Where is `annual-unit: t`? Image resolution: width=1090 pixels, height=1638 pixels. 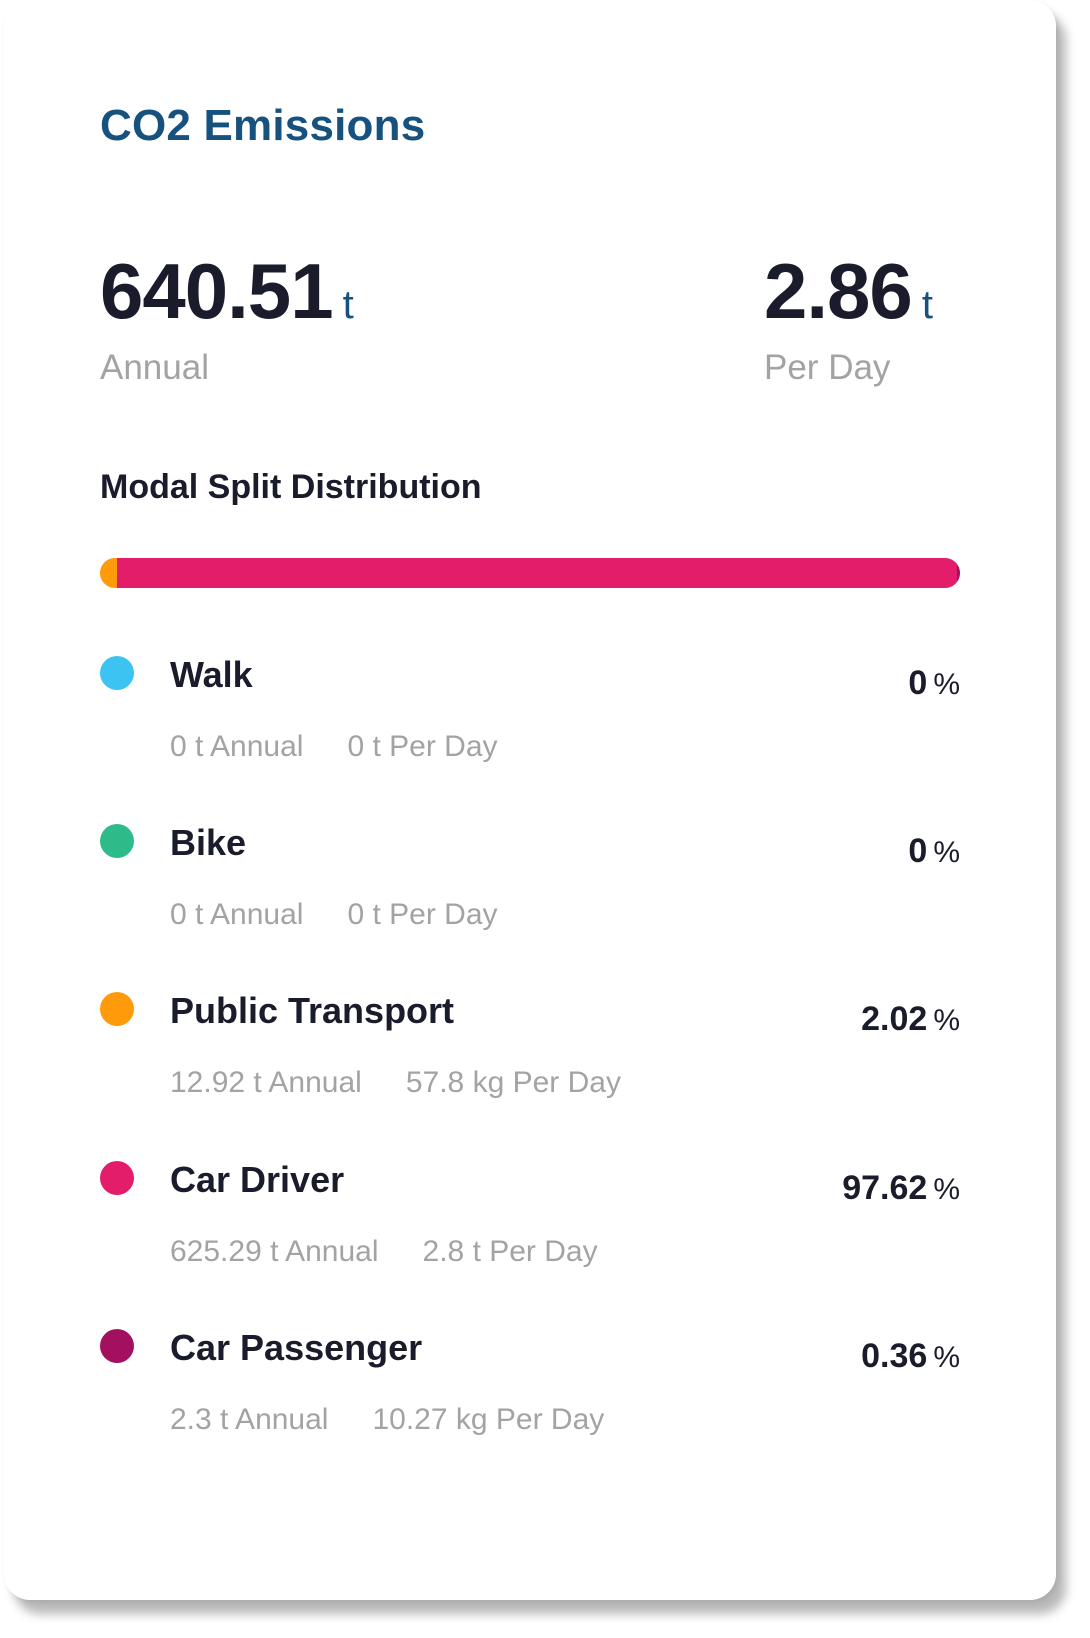 annual-unit: t is located at coordinates (348, 305).